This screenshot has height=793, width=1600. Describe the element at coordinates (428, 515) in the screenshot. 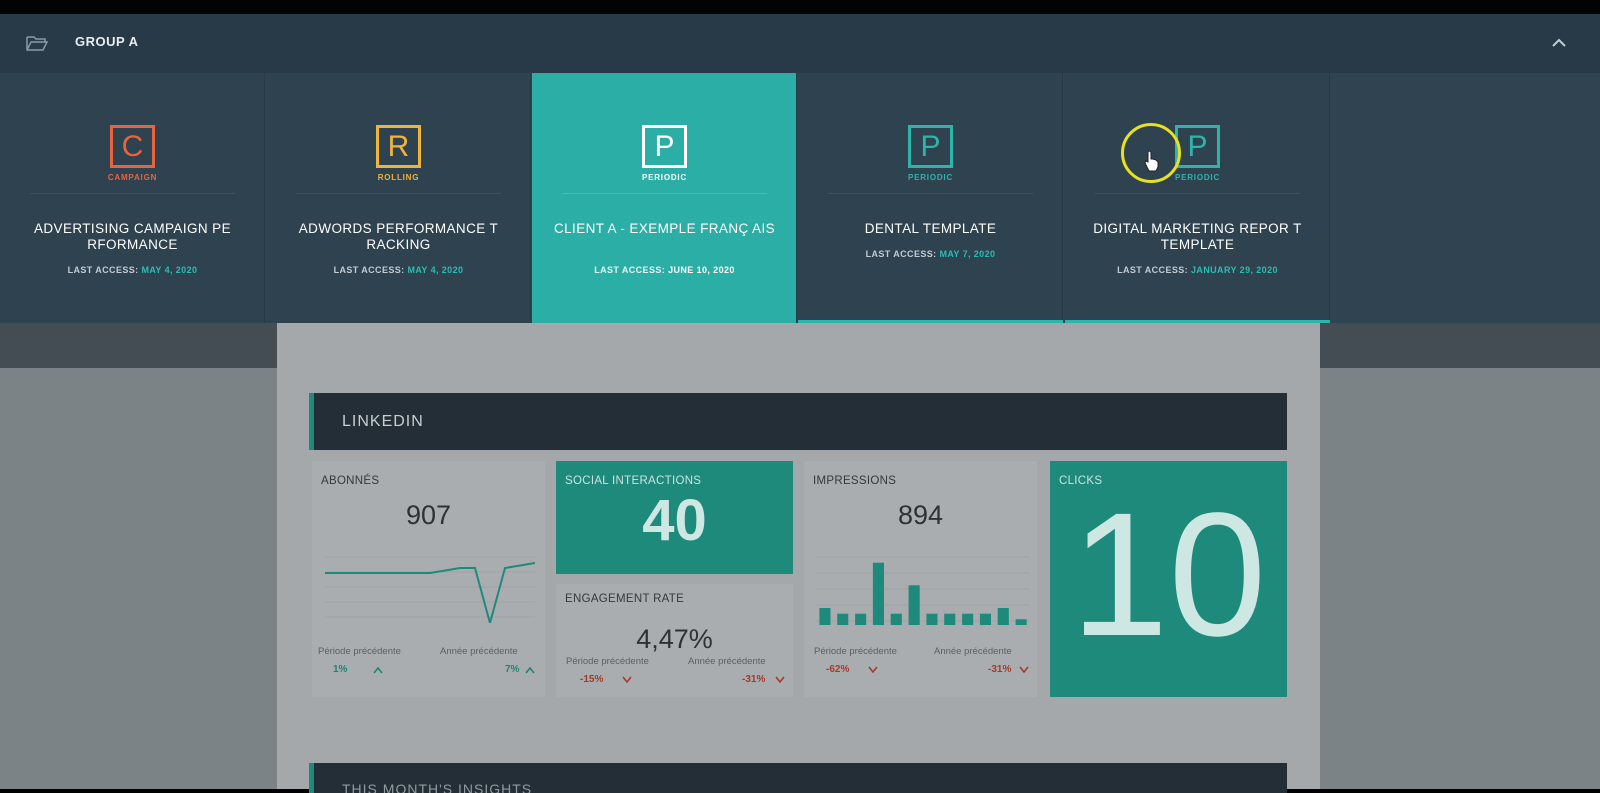

I see `card-value: 907` at that location.